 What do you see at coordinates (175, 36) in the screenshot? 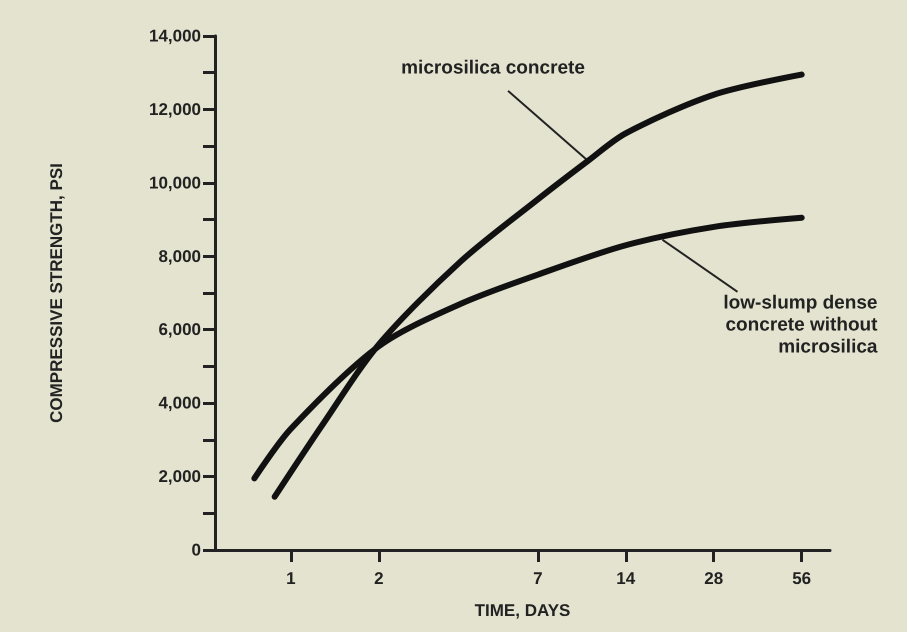
I see `y-tick-label: 14,000` at bounding box center [175, 36].